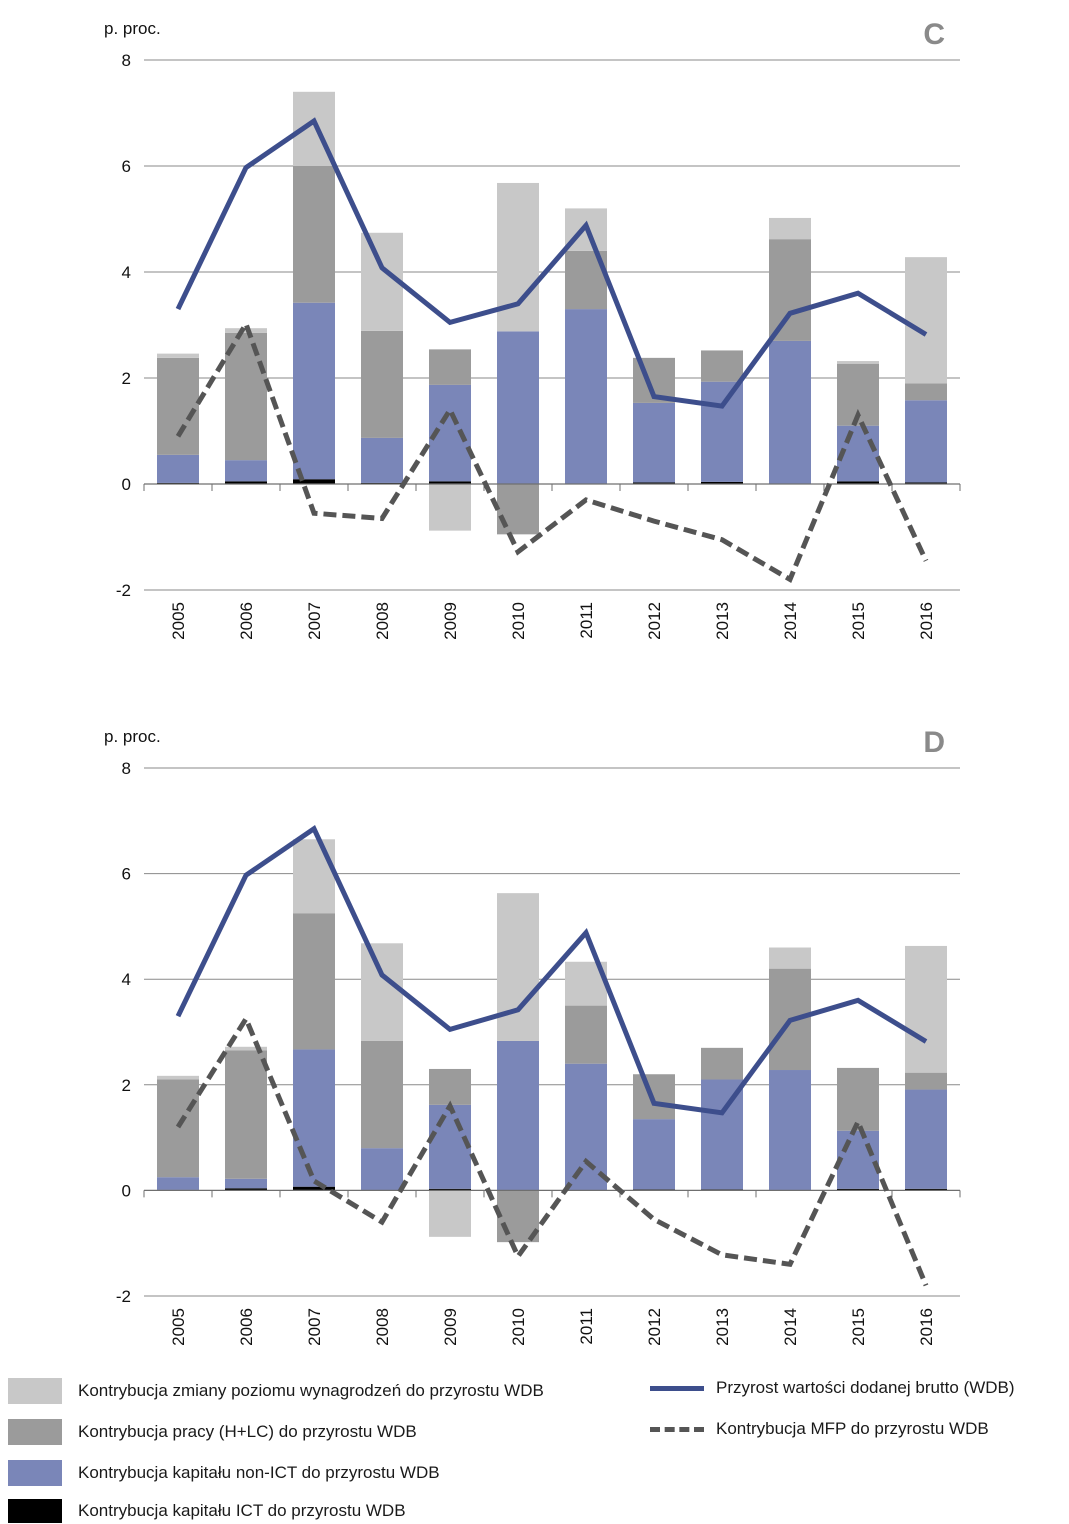  Describe the element at coordinates (552, 451) in the screenshot. I see `line-mfp` at that location.